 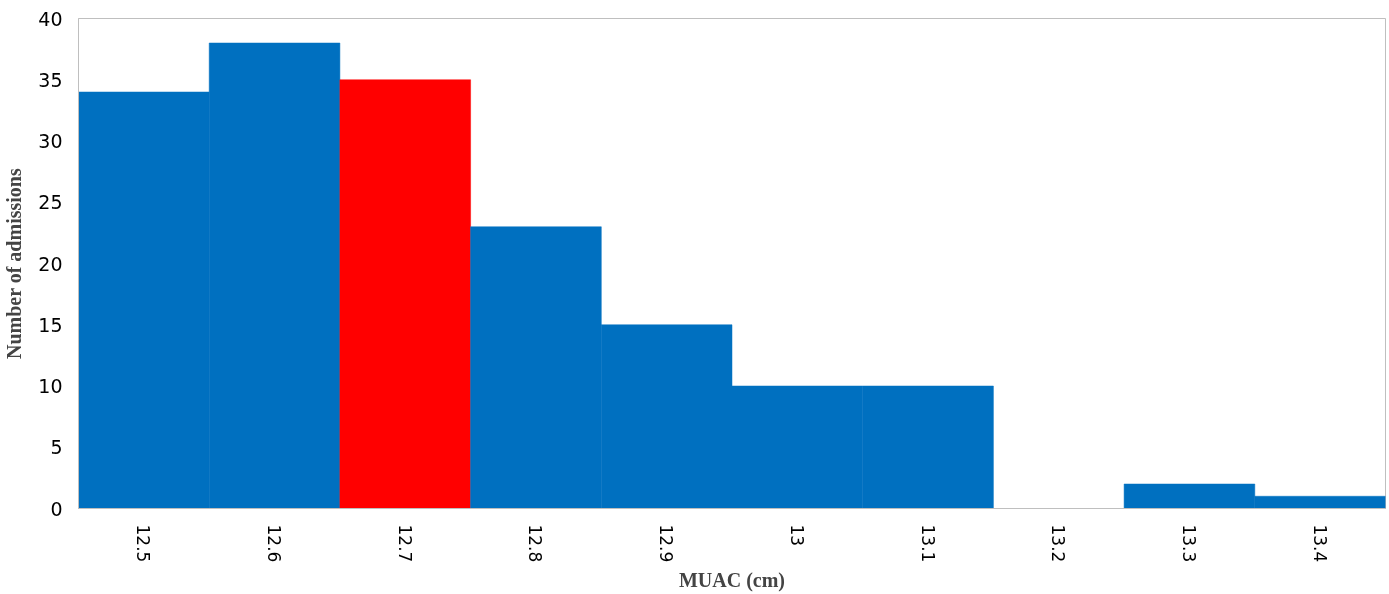 I want to click on x-tick-label: 13.2, so click(x=1058, y=543).